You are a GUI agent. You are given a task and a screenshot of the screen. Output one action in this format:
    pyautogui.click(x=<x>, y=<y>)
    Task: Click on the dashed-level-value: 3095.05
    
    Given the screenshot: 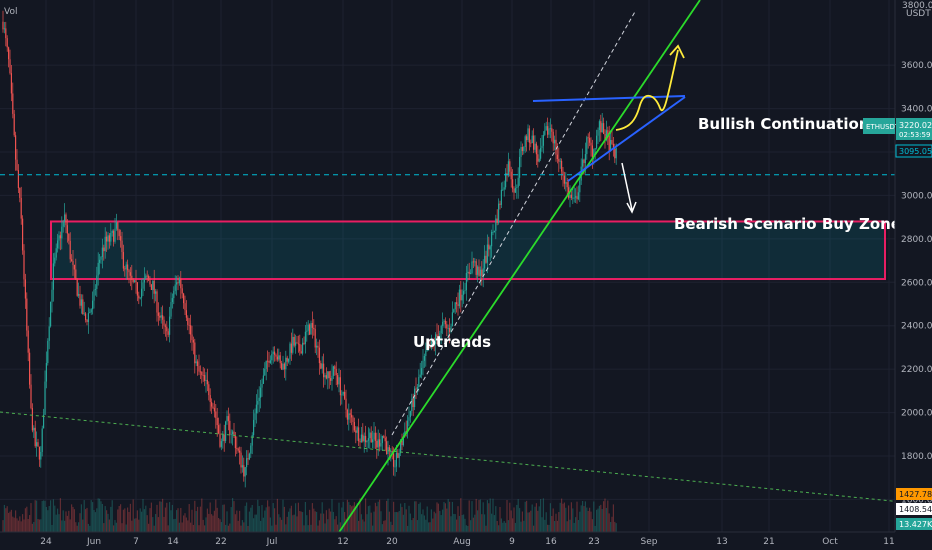 What is the action you would take?
    pyautogui.click(x=915, y=151)
    